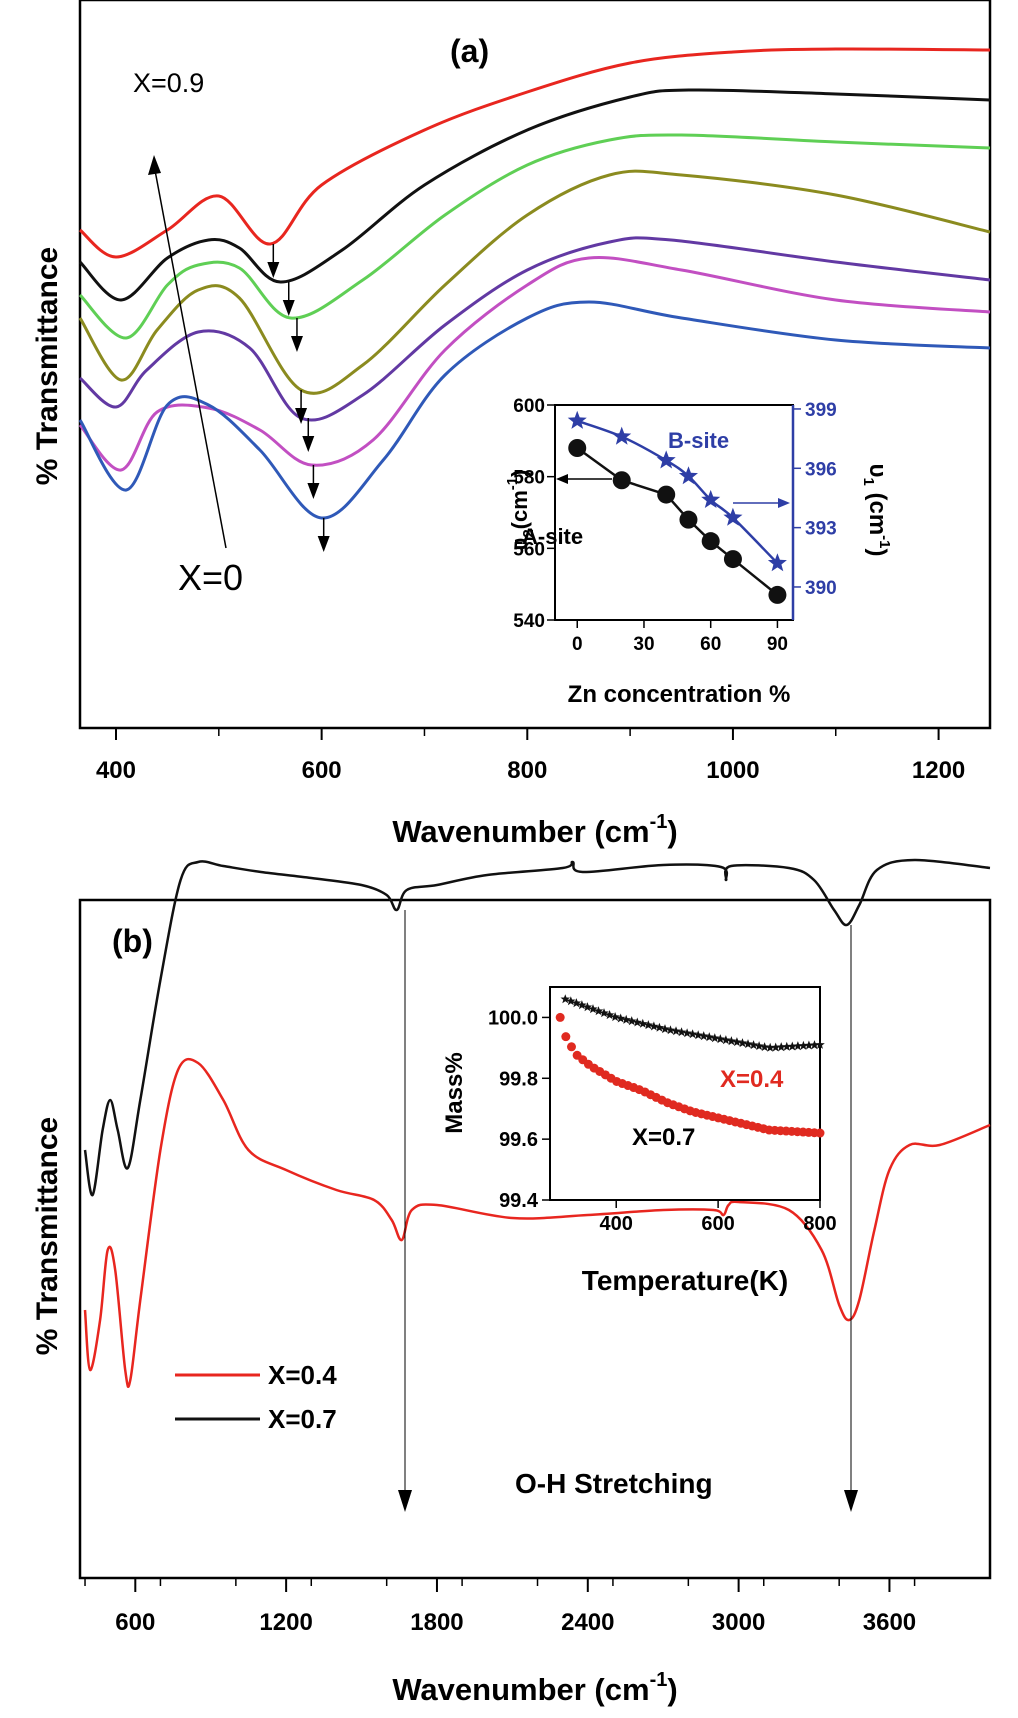 The image size is (1018, 1718). I want to click on annotation-x-top: X=0.9, so click(168, 83).